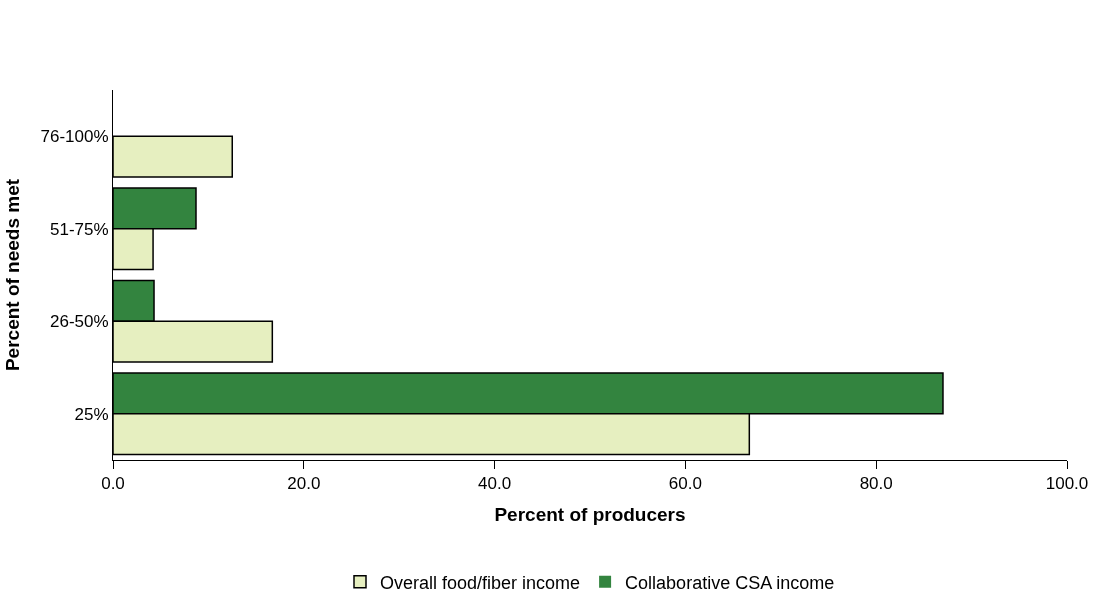 The image size is (1107, 613). I want to click on y-axis-title: Percent of needs met, so click(13, 275).